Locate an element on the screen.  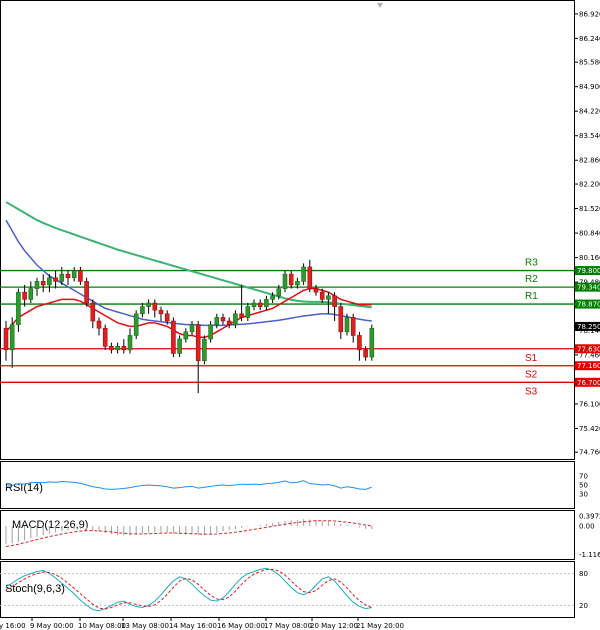
macd-axis-tick-label: 0.00 is located at coordinates (587, 527).